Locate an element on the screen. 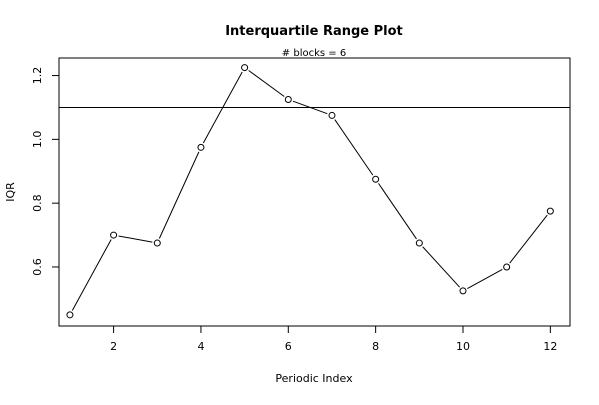  y-tick-label: 1.0 is located at coordinates (37, 140).